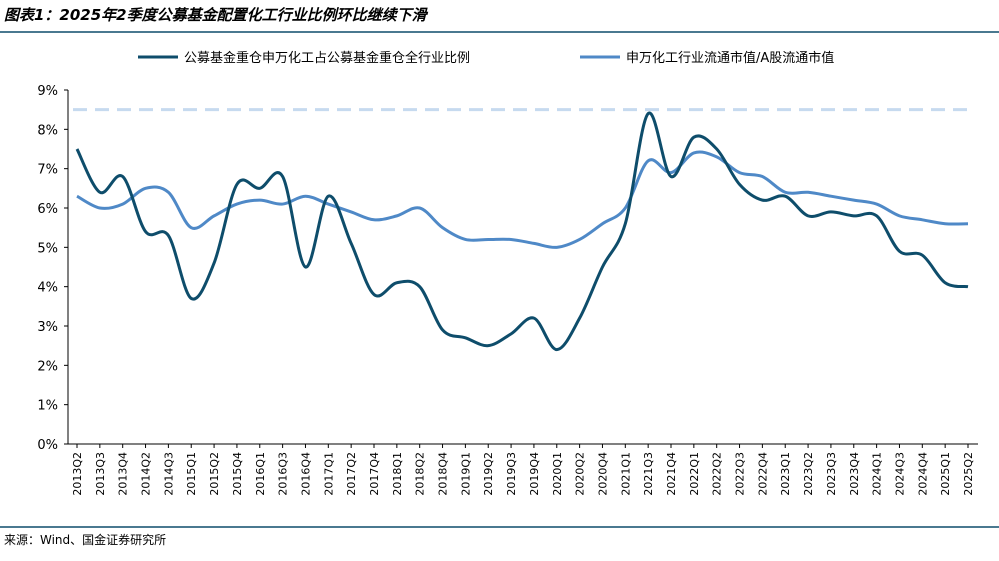 This screenshot has height=561, width=999. I want to click on y-tick-label: 9%, so click(47, 91).